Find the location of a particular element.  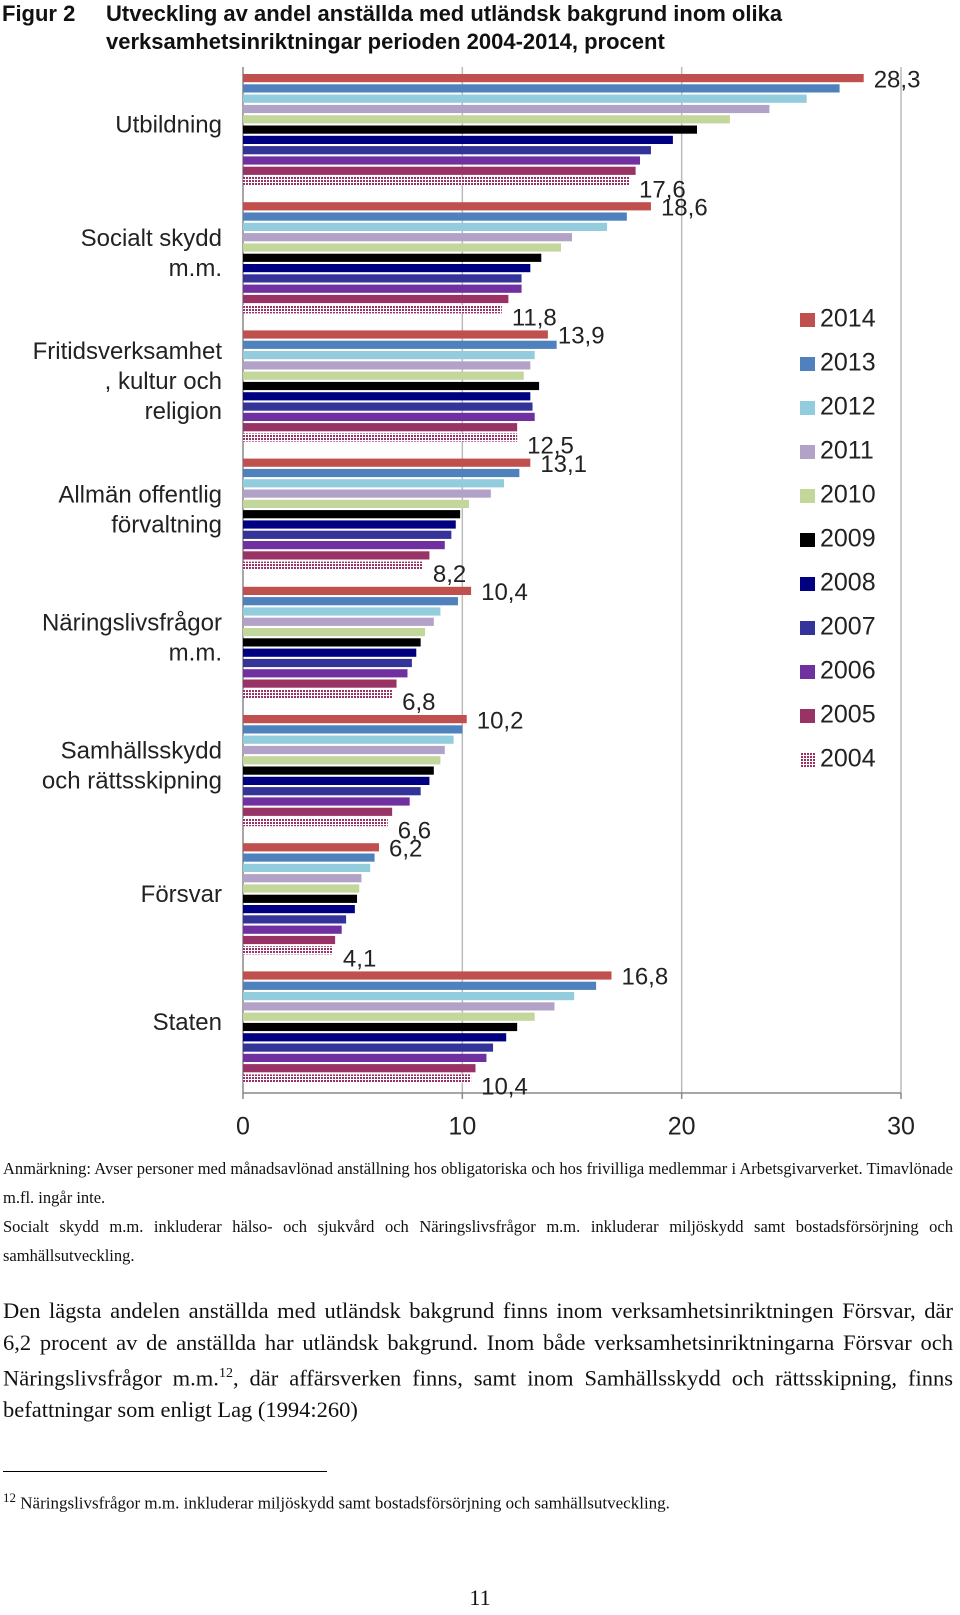

x-tick-label: 30 is located at coordinates (901, 1127).